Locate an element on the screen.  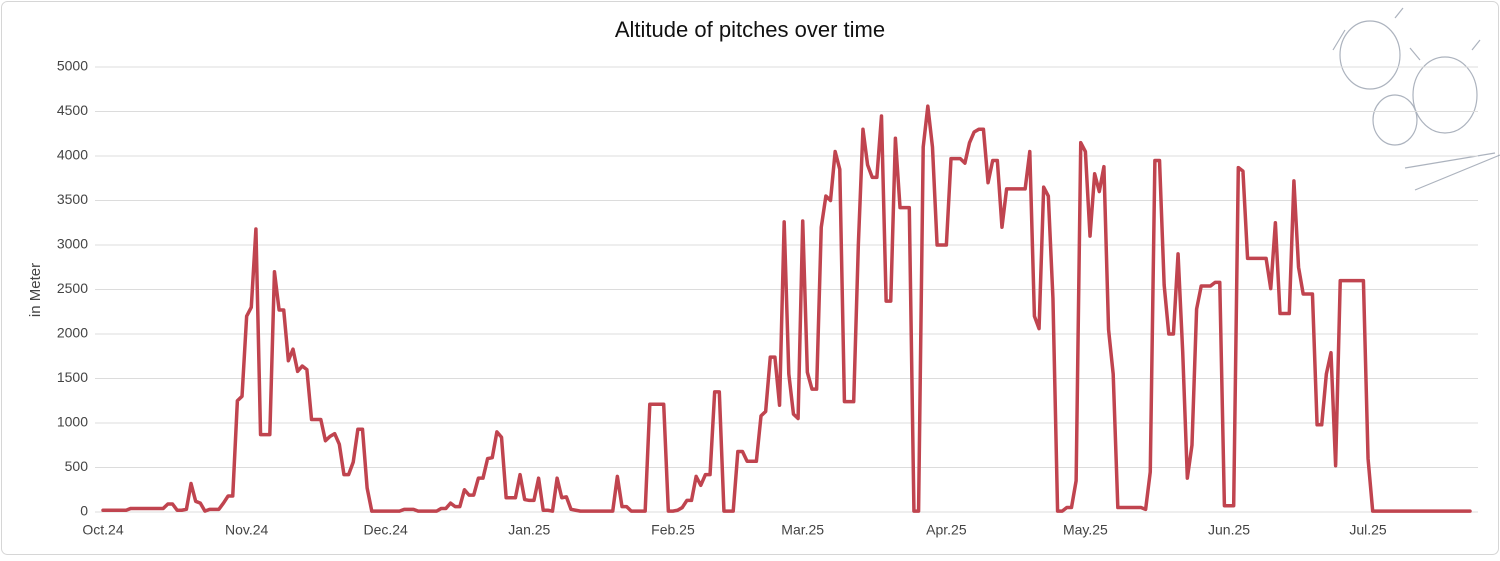
y-tick-label: 2500 is located at coordinates (72, 288).